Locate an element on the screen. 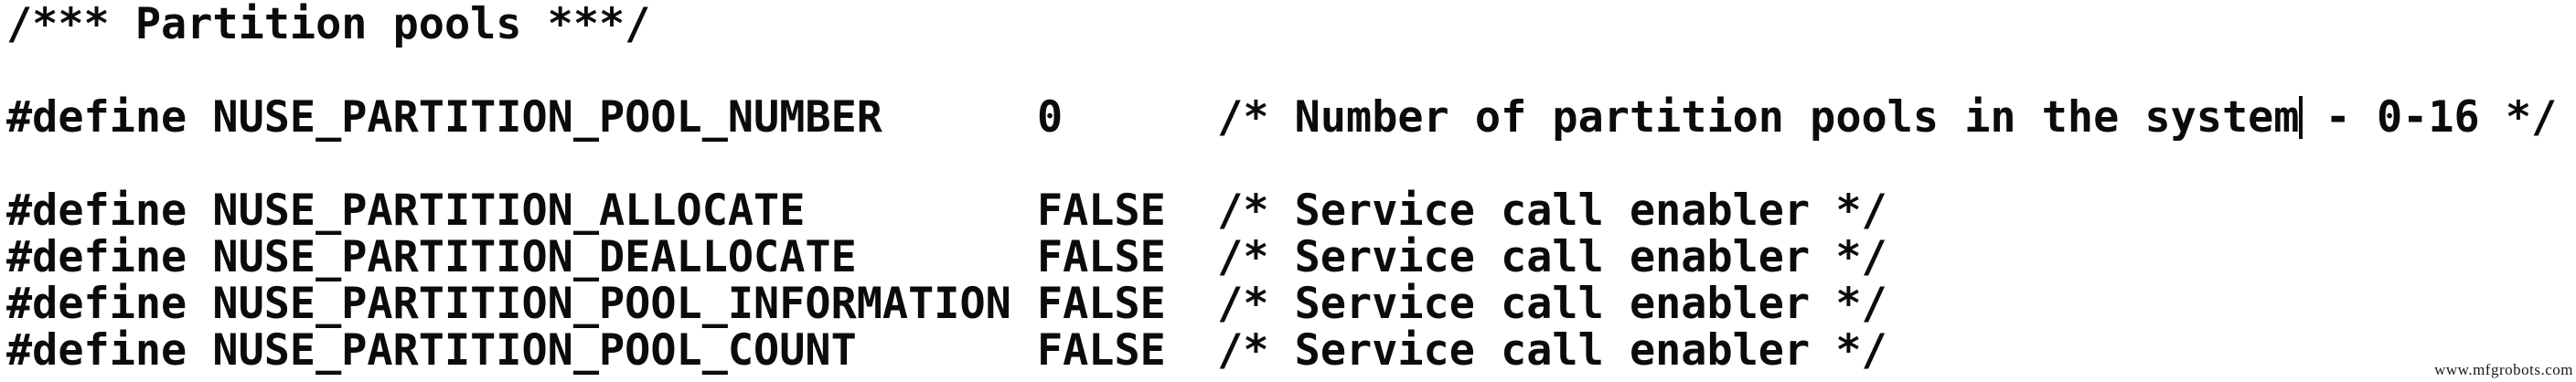 The width and height of the screenshot is (2576, 382). code-line-section-comment: /*** Partition pools ***/ is located at coordinates (1291, 25).